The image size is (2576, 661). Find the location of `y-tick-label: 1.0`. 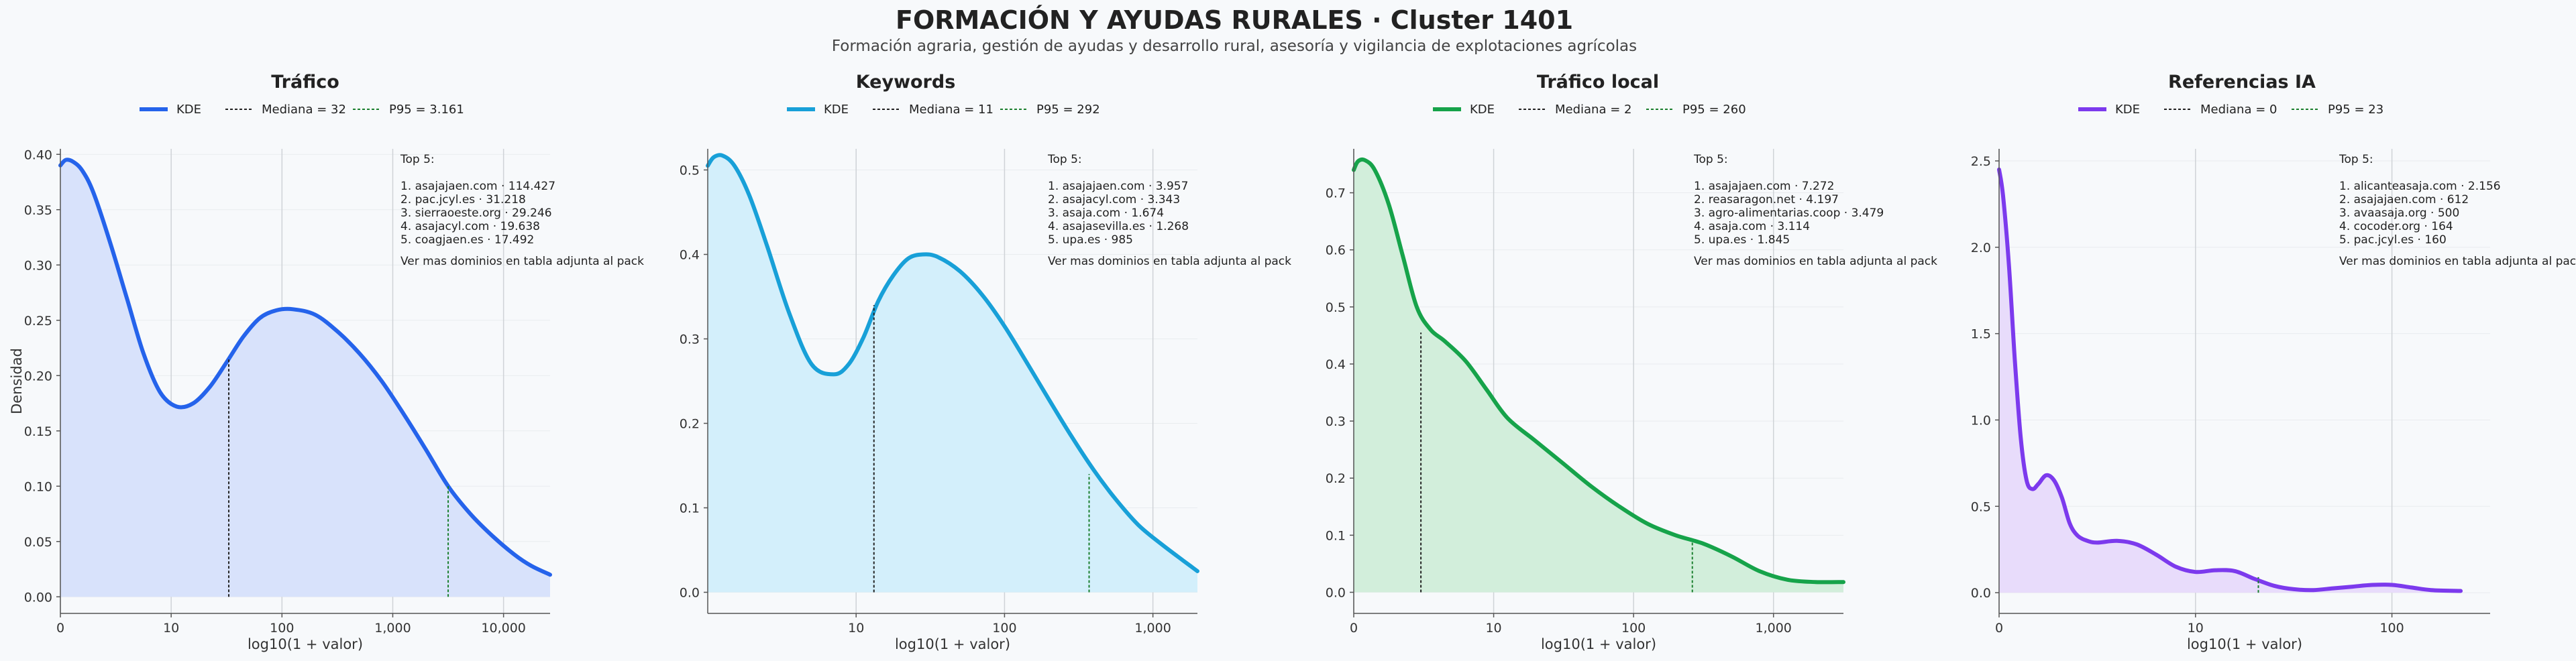

y-tick-label: 1.0 is located at coordinates (1981, 420).